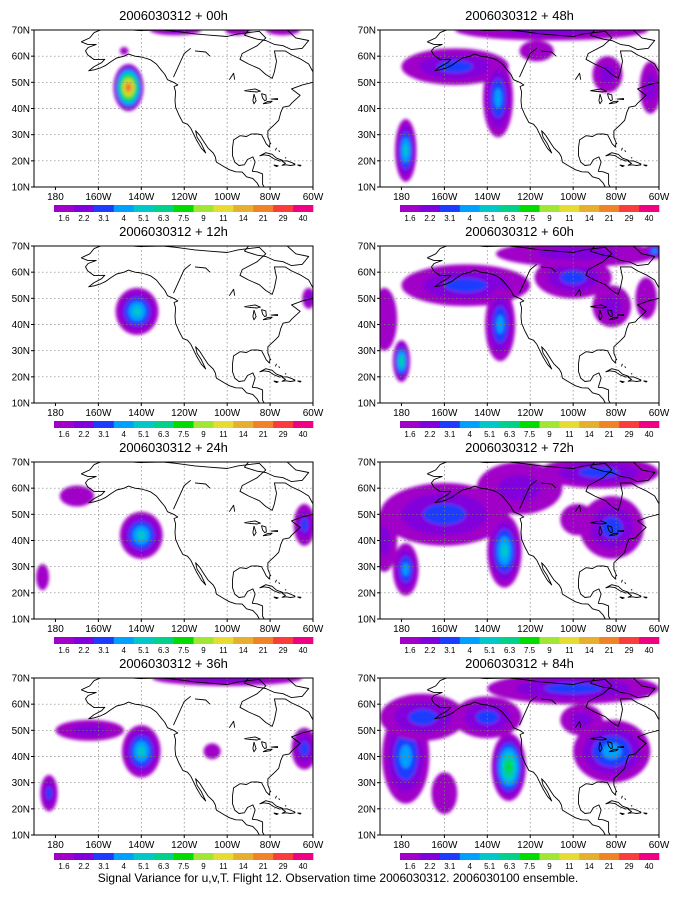 The width and height of the screenshot is (692, 905). I want to click on lat-tick-label: 70N, so click(367, 463).